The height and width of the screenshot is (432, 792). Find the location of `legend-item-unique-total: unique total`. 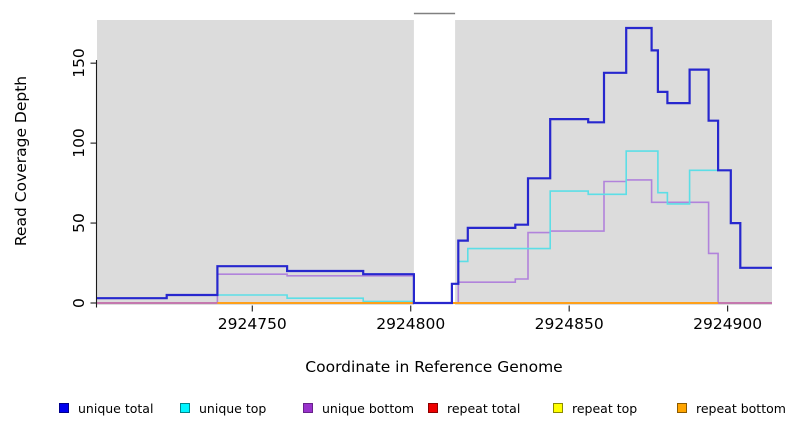

legend-item-unique-total: unique total is located at coordinates (106, 408).